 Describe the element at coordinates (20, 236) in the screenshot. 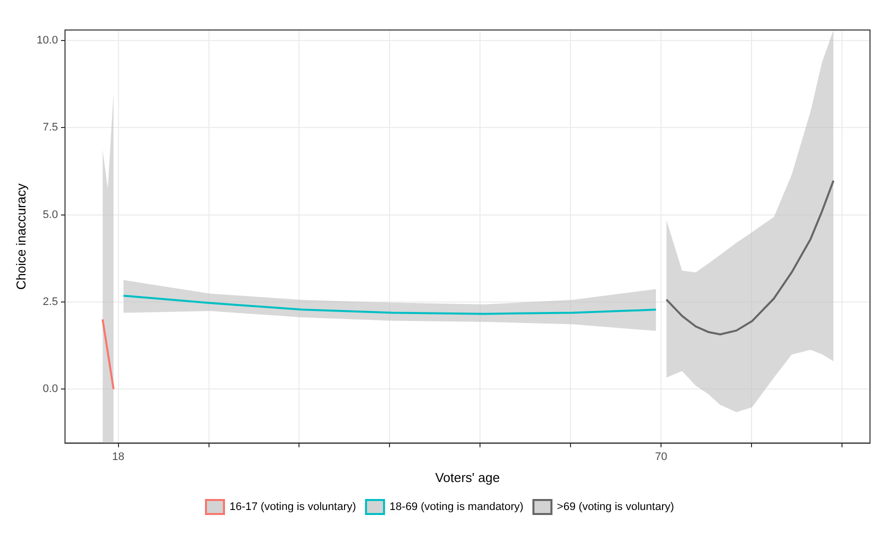

I see `y-axis-title: Choice inaccuracy` at that location.